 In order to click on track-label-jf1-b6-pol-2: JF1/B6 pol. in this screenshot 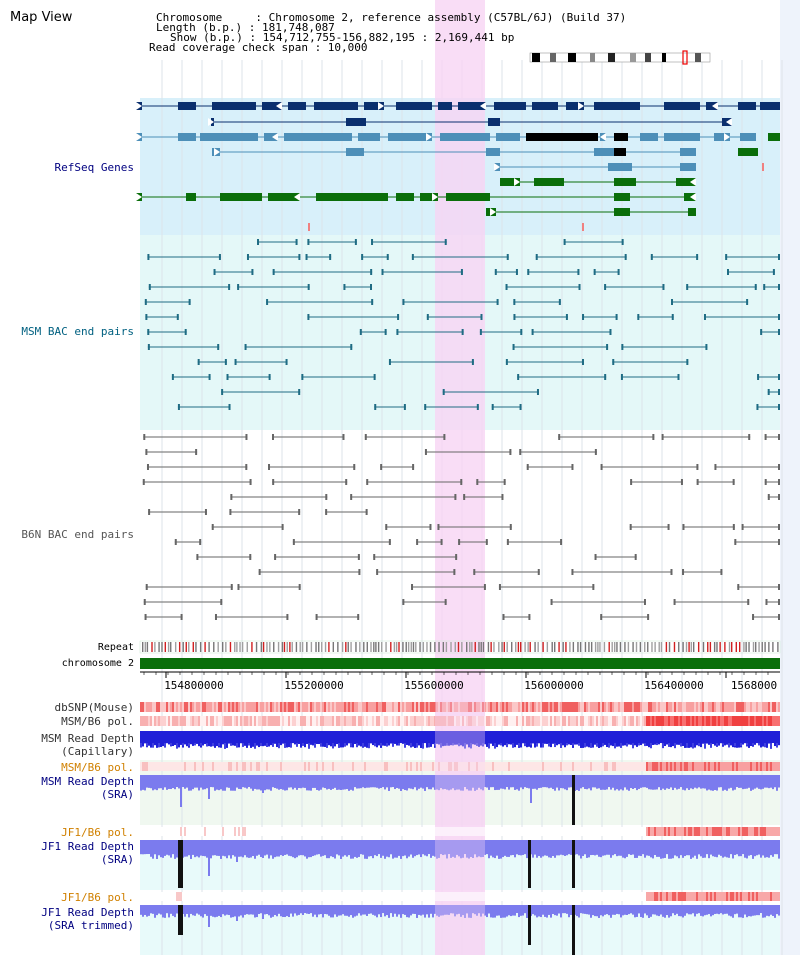, I will do `click(97, 897)`.